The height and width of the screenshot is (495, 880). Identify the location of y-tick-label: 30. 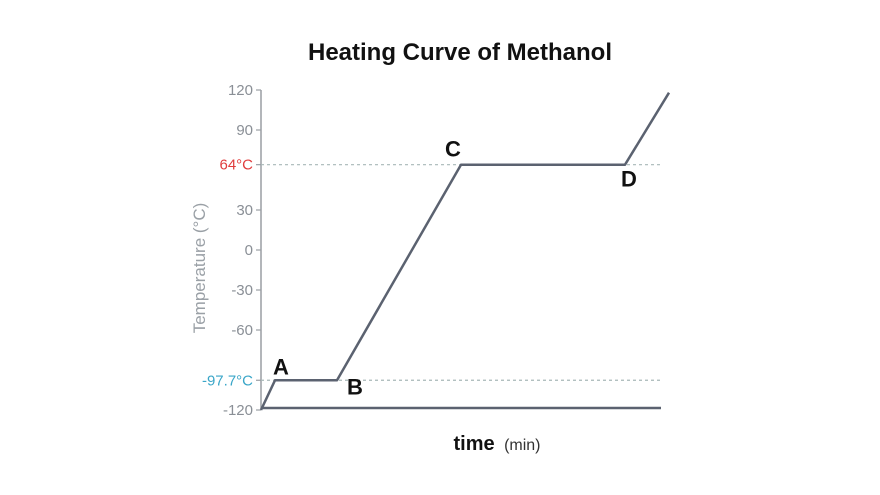
(244, 210).